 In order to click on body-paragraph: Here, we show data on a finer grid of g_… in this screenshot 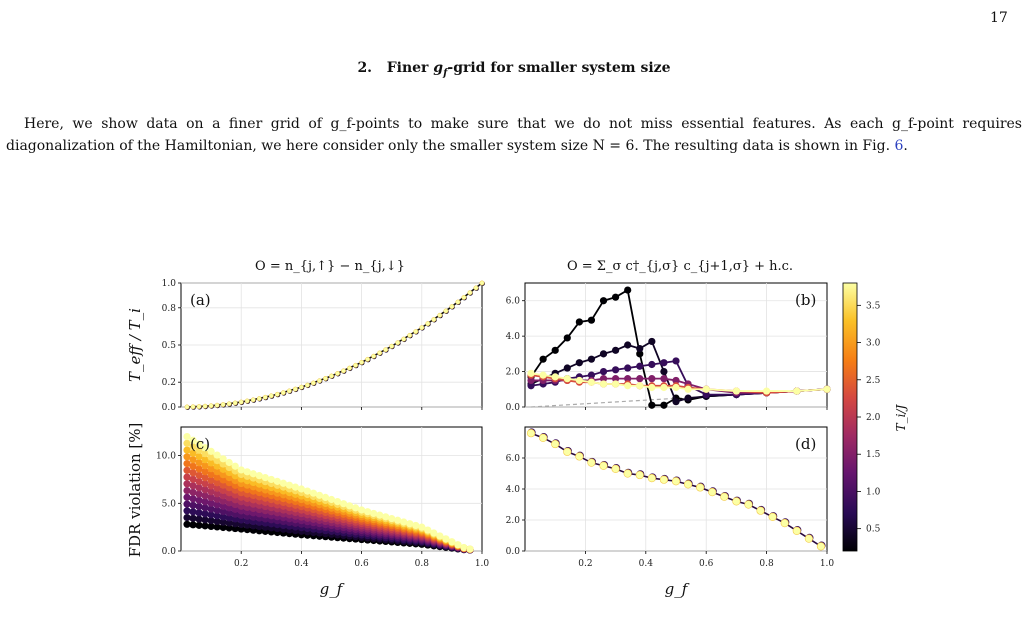, I will do `click(514, 135)`.